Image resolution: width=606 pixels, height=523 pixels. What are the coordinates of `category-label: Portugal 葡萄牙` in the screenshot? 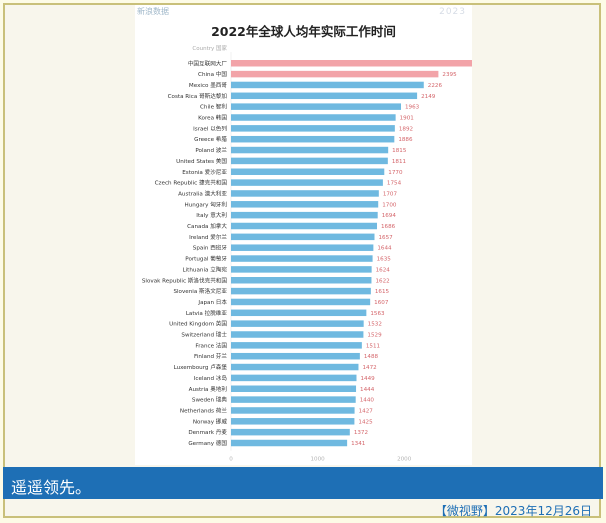 It's located at (206, 259).